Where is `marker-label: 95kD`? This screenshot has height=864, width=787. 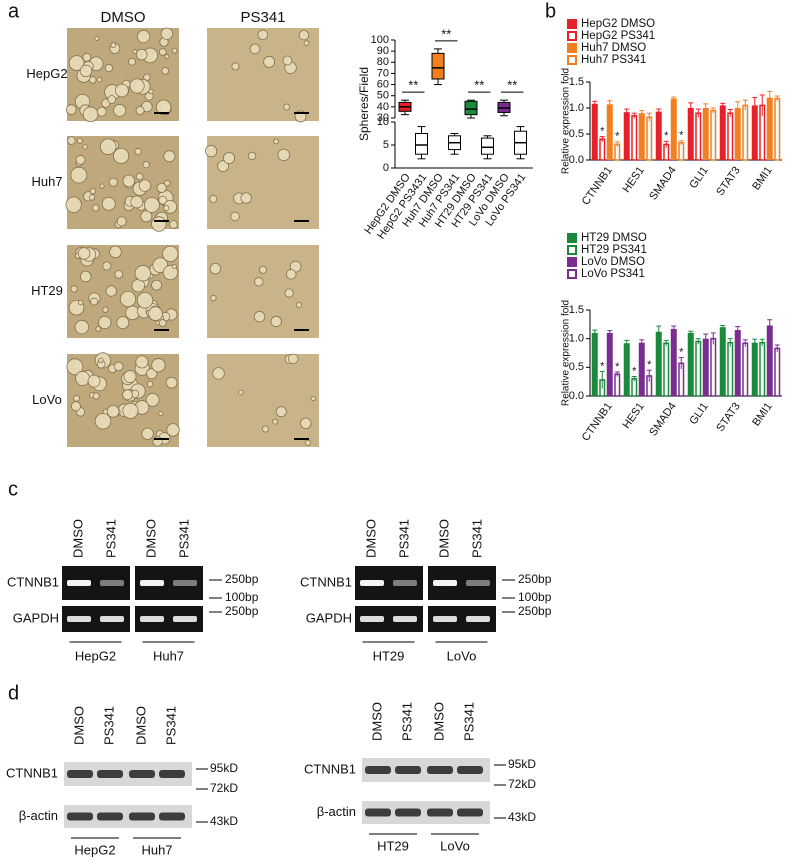 marker-label: 95kD is located at coordinates (522, 764).